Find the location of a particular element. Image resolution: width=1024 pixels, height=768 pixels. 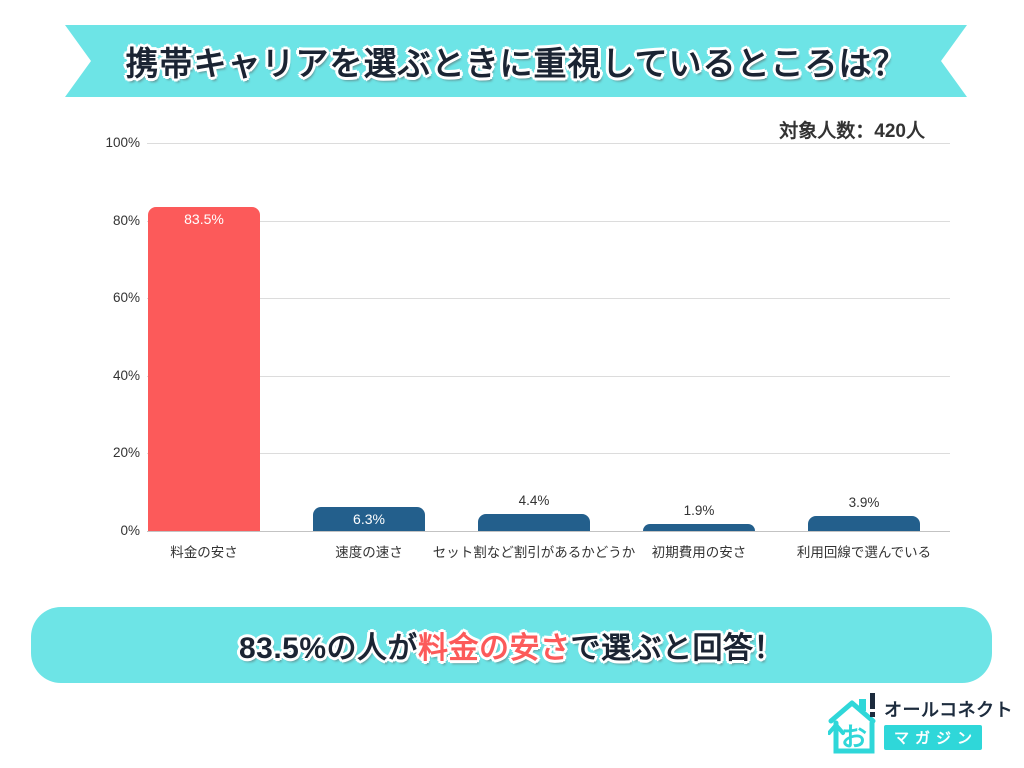

y-tick-label: 60% is located at coordinates (126, 298).